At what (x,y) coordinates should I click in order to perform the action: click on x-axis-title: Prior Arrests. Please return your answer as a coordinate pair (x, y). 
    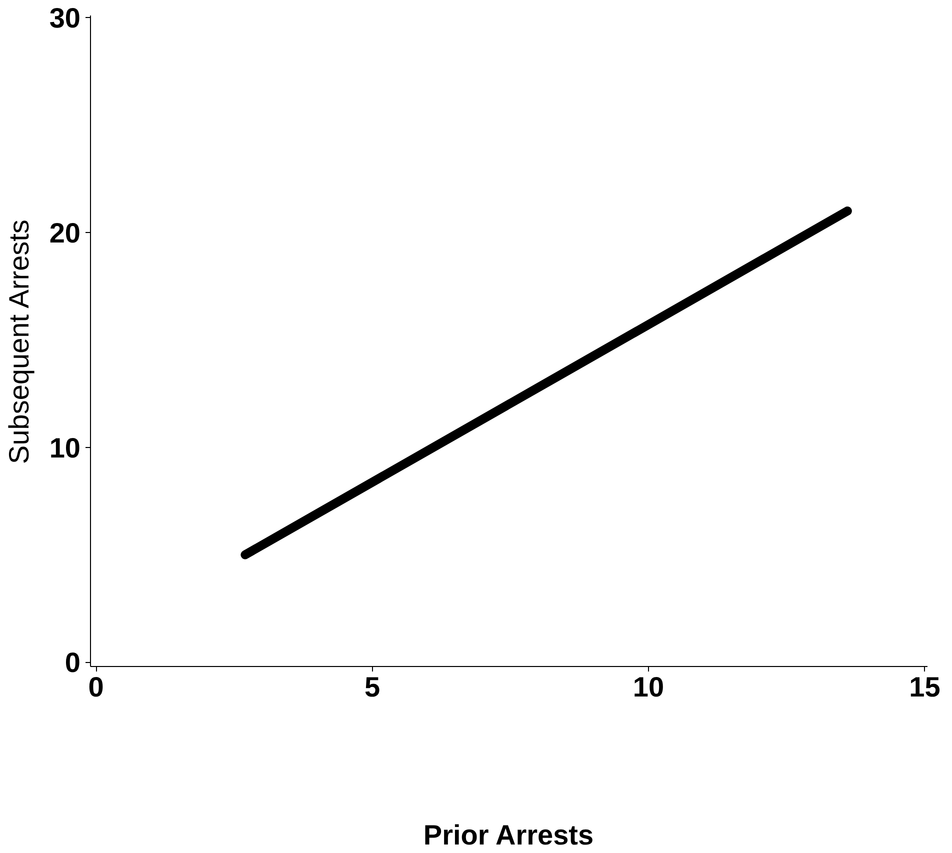
    Looking at the image, I should click on (508, 835).